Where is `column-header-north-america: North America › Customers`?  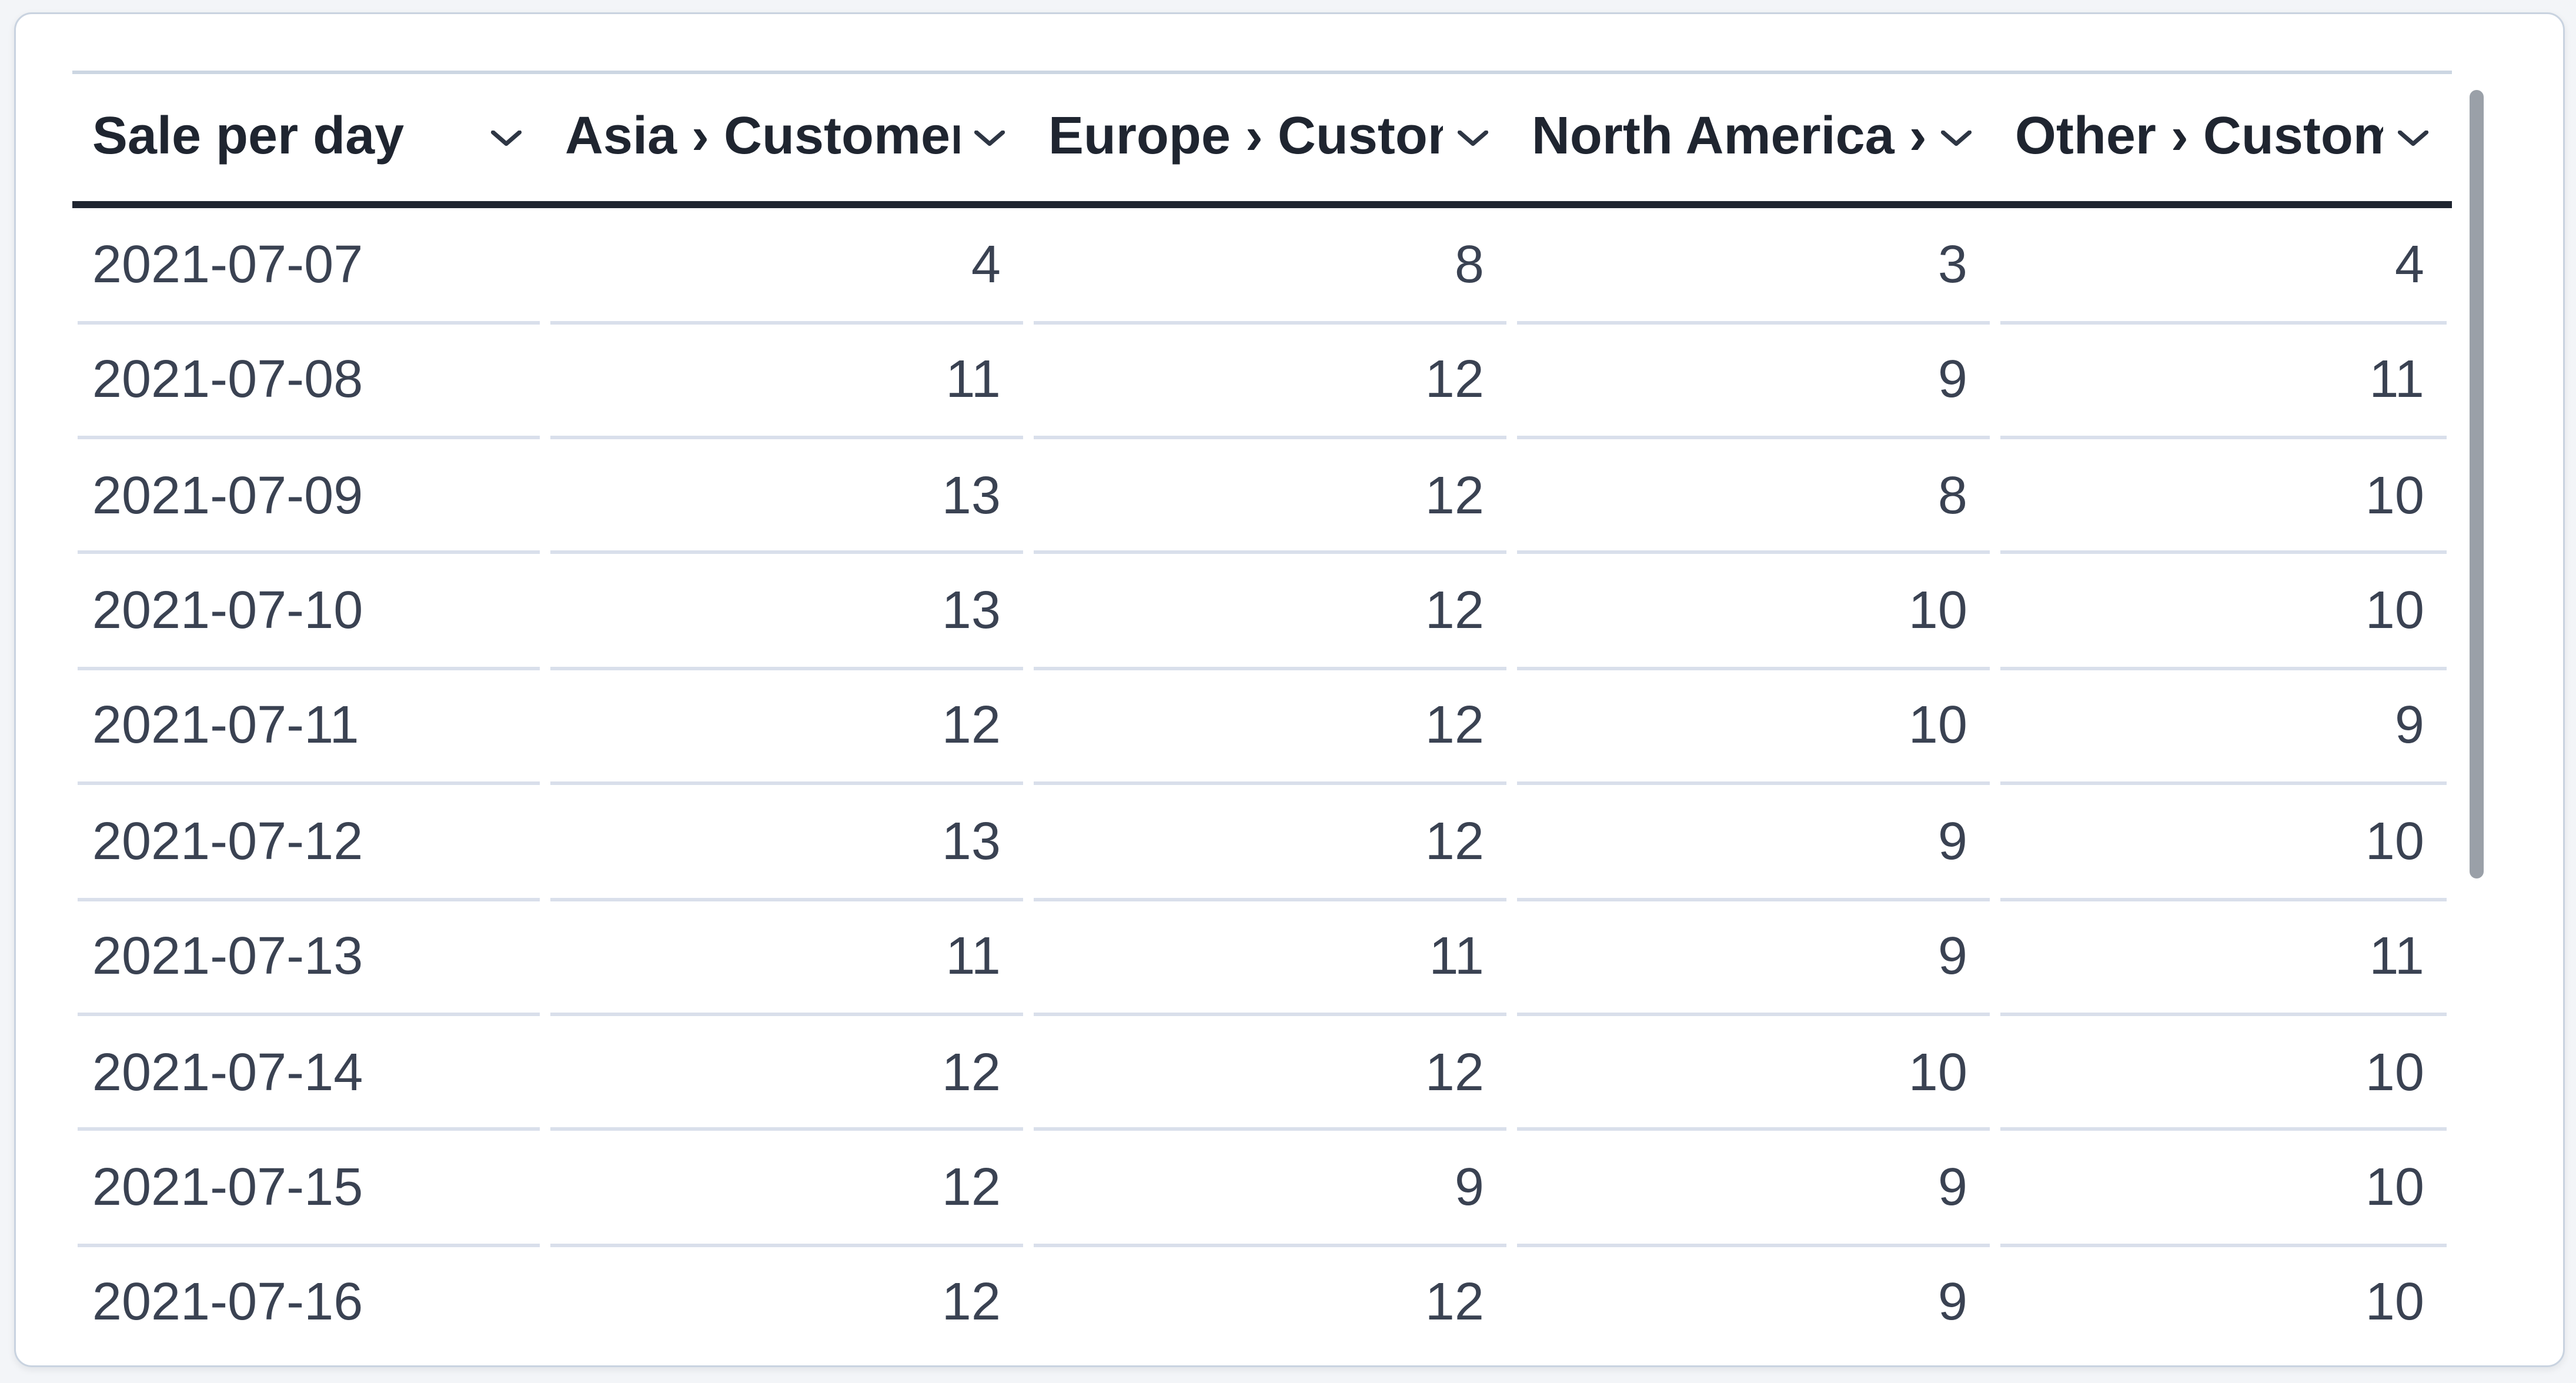
column-header-north-america: North America › Customers is located at coordinates (1754, 138).